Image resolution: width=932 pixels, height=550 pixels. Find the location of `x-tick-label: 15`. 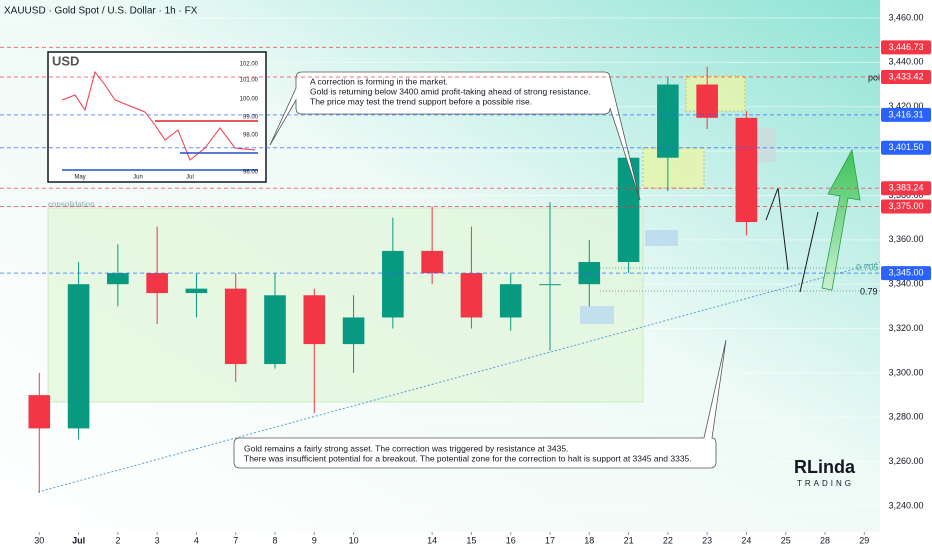

x-tick-label: 15 is located at coordinates (471, 540).